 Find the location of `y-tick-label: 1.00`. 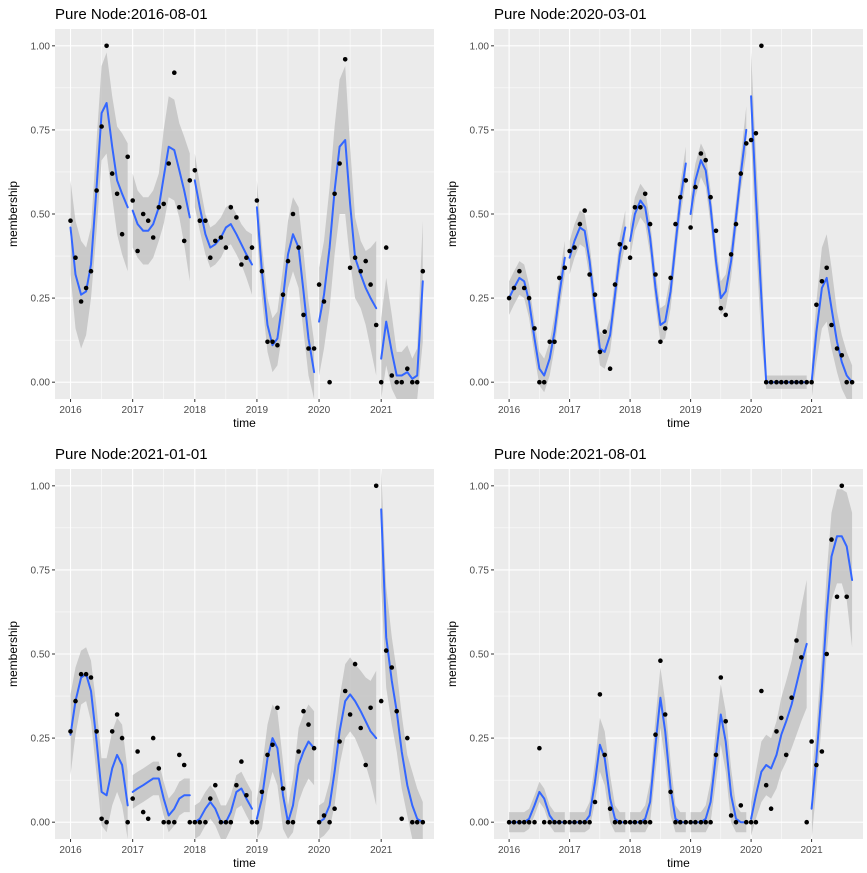

y-tick-label: 1.00 is located at coordinates (480, 46).